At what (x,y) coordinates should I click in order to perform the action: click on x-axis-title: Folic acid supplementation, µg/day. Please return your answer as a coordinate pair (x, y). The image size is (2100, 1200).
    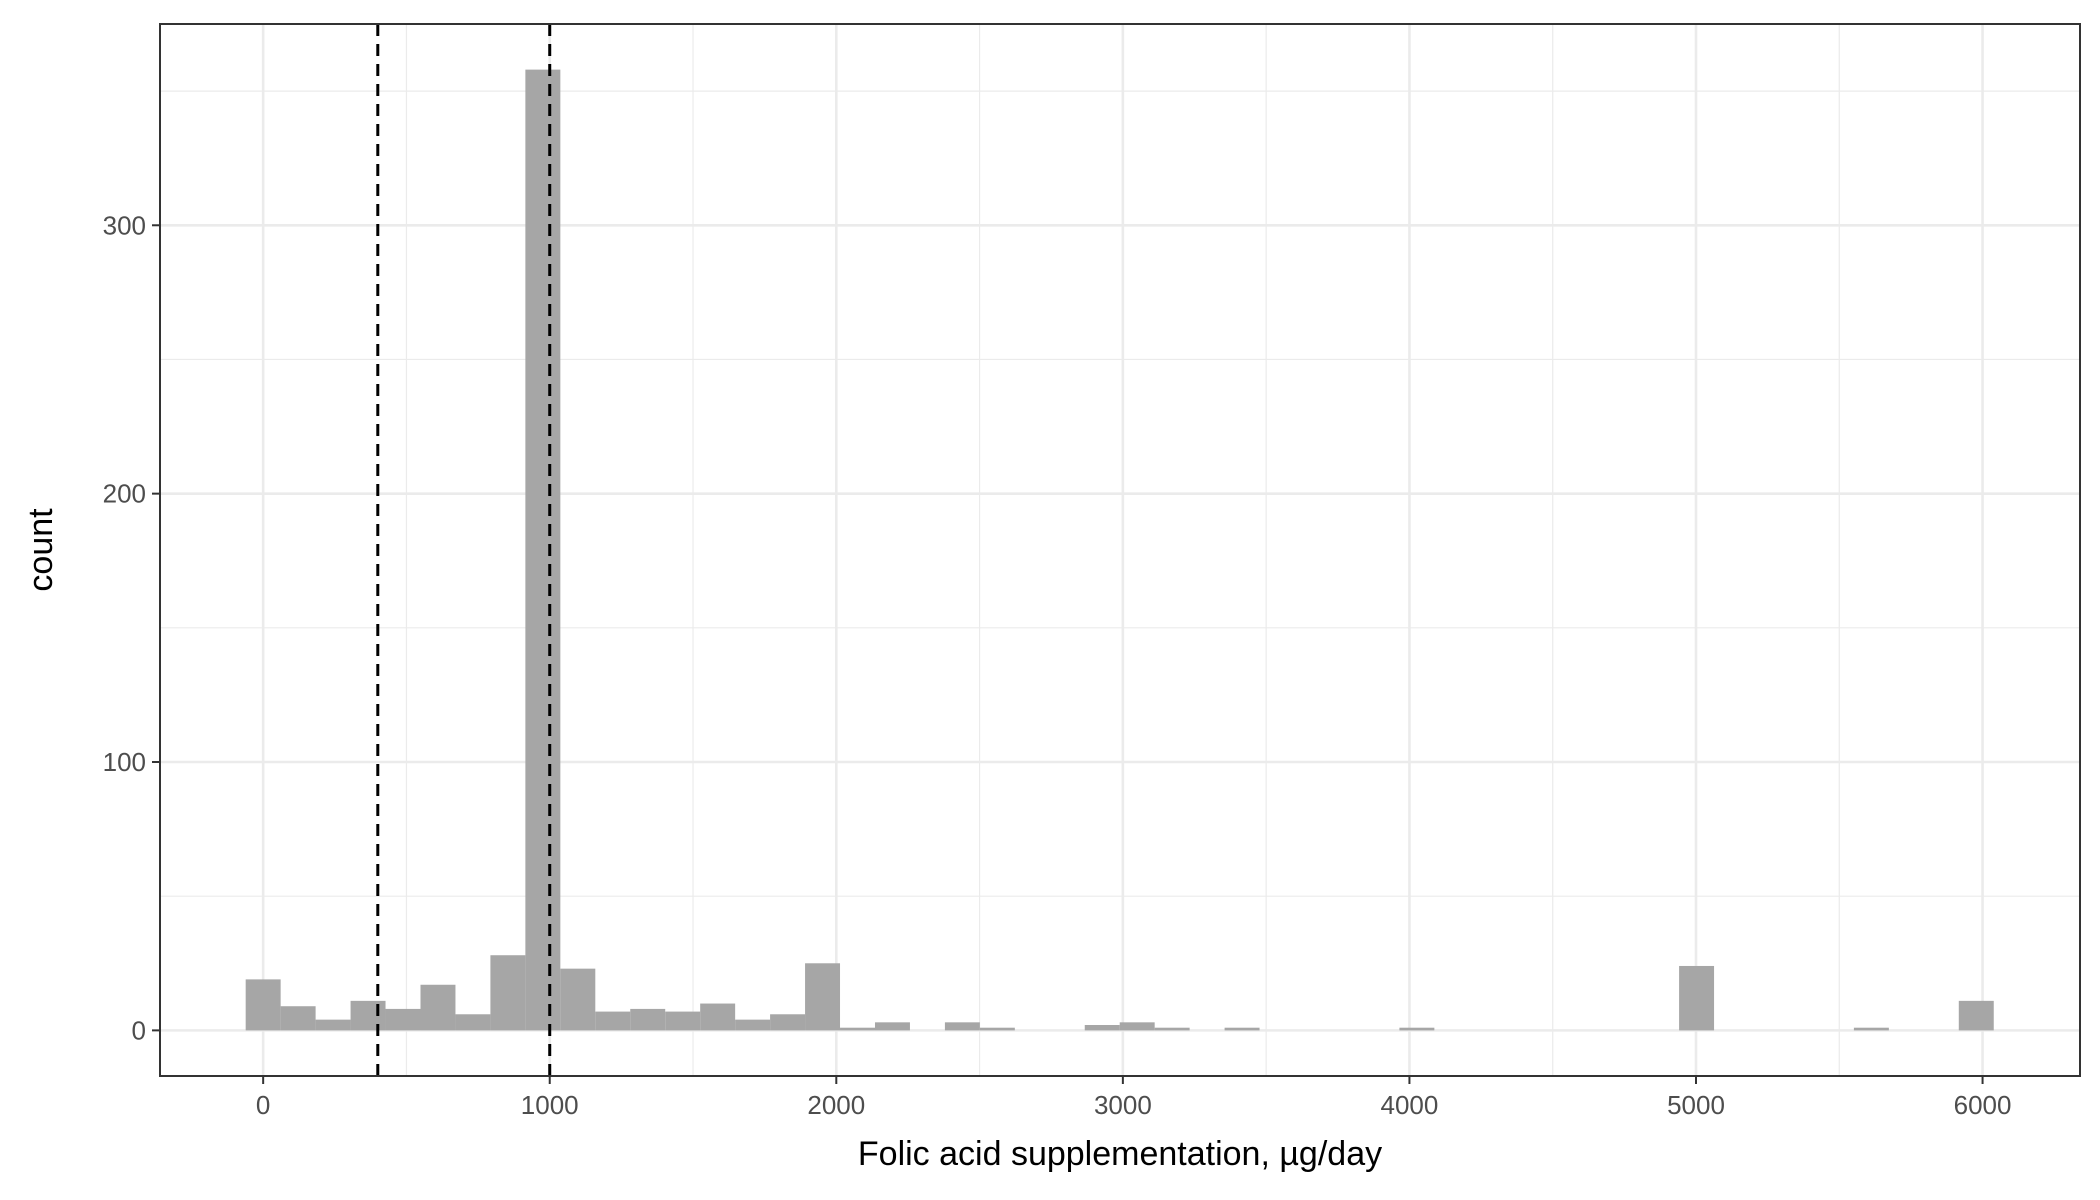
    Looking at the image, I should click on (1120, 1154).